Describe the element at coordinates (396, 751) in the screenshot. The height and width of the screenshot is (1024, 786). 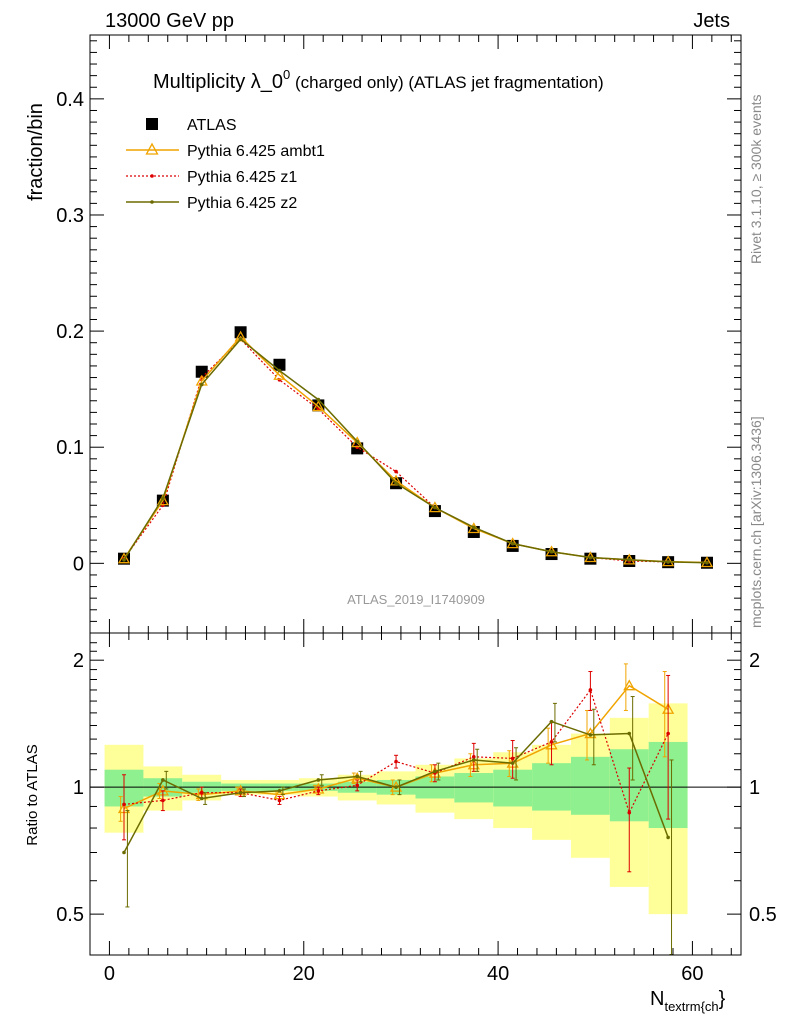
I see `ratio-line-z1` at that location.